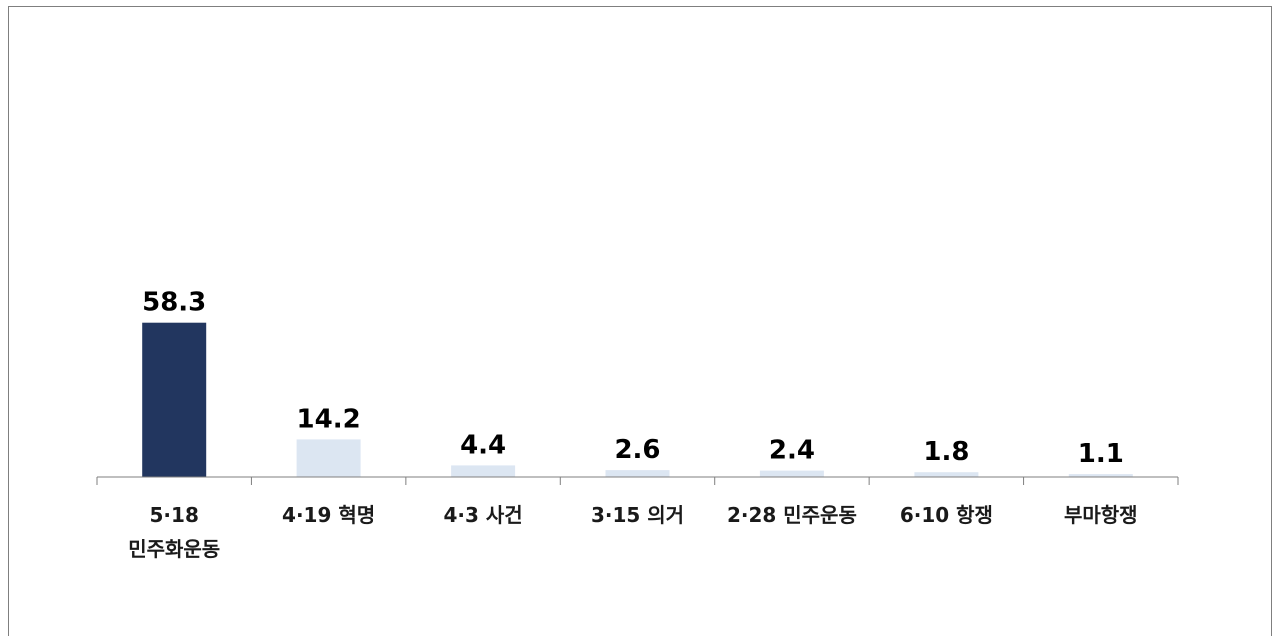 The height and width of the screenshot is (636, 1276). What do you see at coordinates (792, 451) in the screenshot?
I see `value-label-4: 2.4` at bounding box center [792, 451].